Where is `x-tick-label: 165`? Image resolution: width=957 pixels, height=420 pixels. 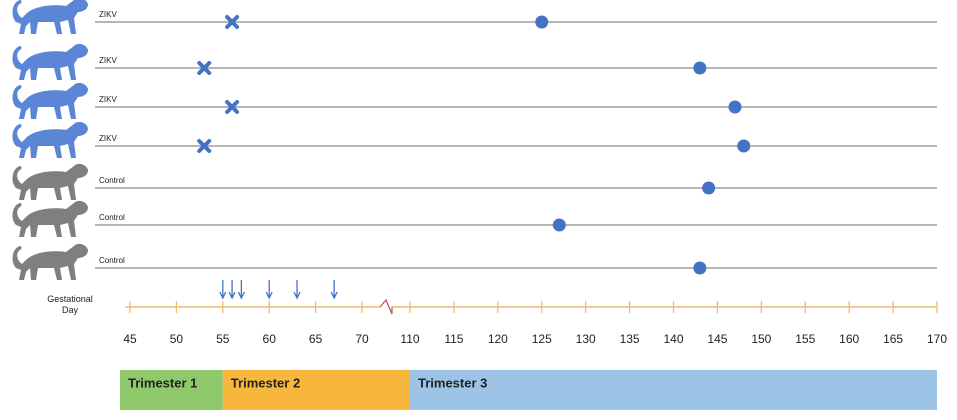 x-tick-label: 165 is located at coordinates (893, 339).